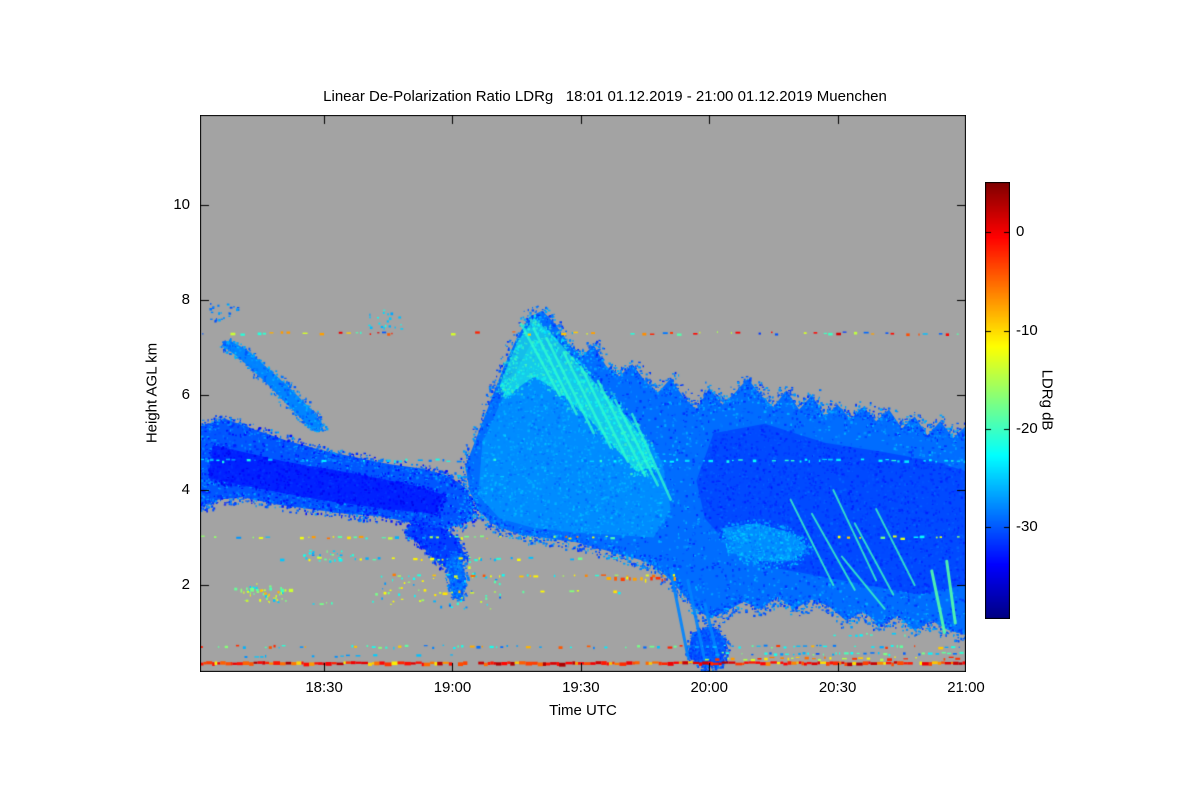  I want to click on x-tick-label: 20:30, so click(837, 687).